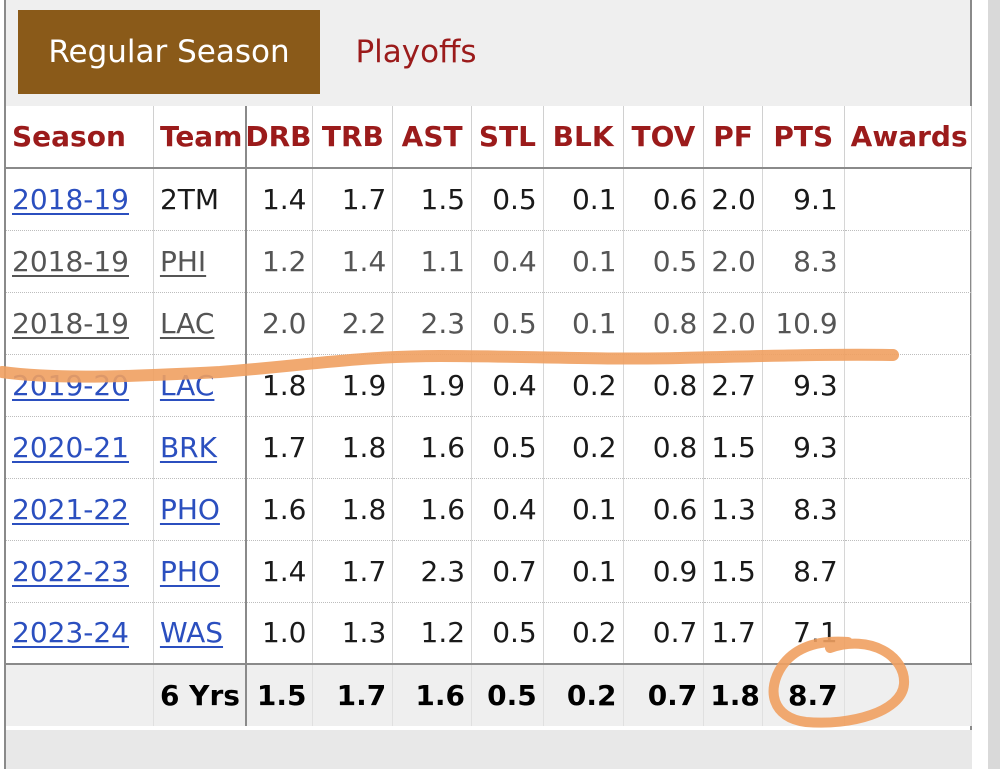 Image resolution: width=1000 pixels, height=769 pixels. I want to click on column-header-drb: DRB, so click(280, 137).